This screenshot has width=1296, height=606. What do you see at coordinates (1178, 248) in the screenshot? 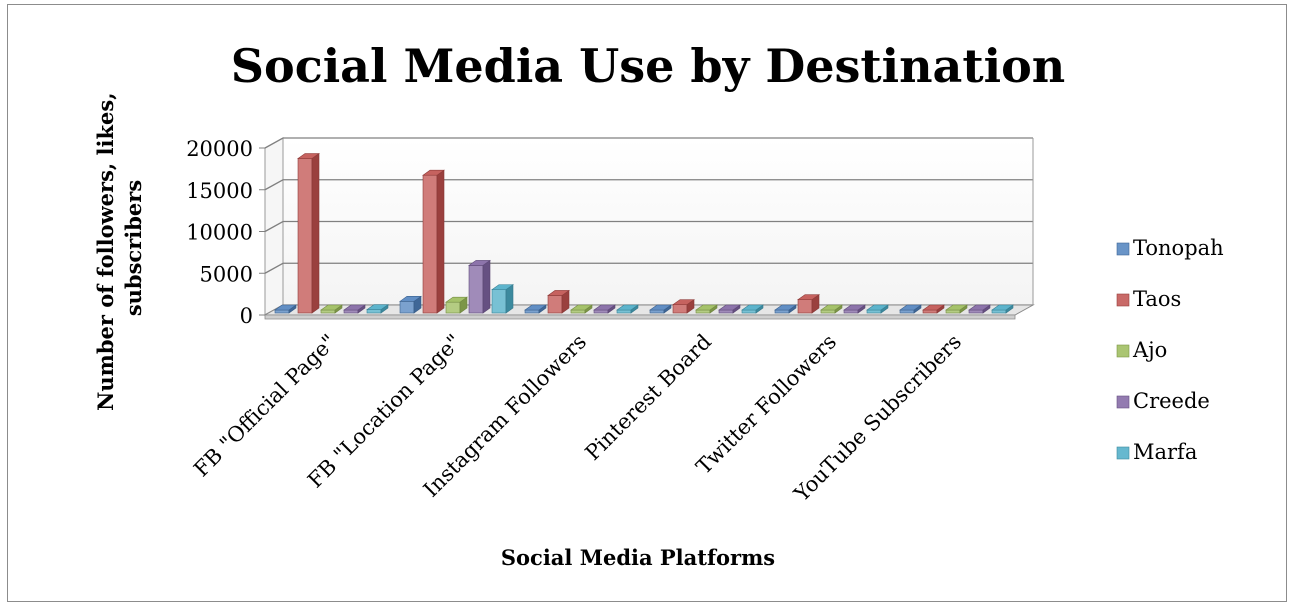
I see `legend-label: Tonopah` at bounding box center [1178, 248].